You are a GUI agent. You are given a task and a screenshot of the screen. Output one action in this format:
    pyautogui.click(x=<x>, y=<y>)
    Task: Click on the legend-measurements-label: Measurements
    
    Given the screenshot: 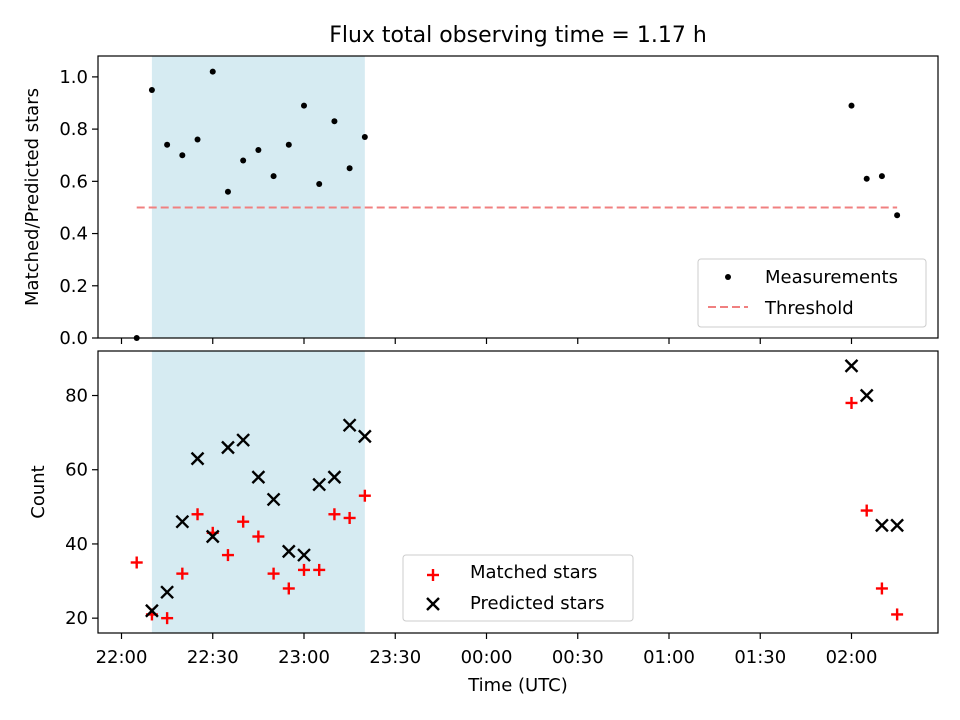 What is the action you would take?
    pyautogui.click(x=831, y=277)
    